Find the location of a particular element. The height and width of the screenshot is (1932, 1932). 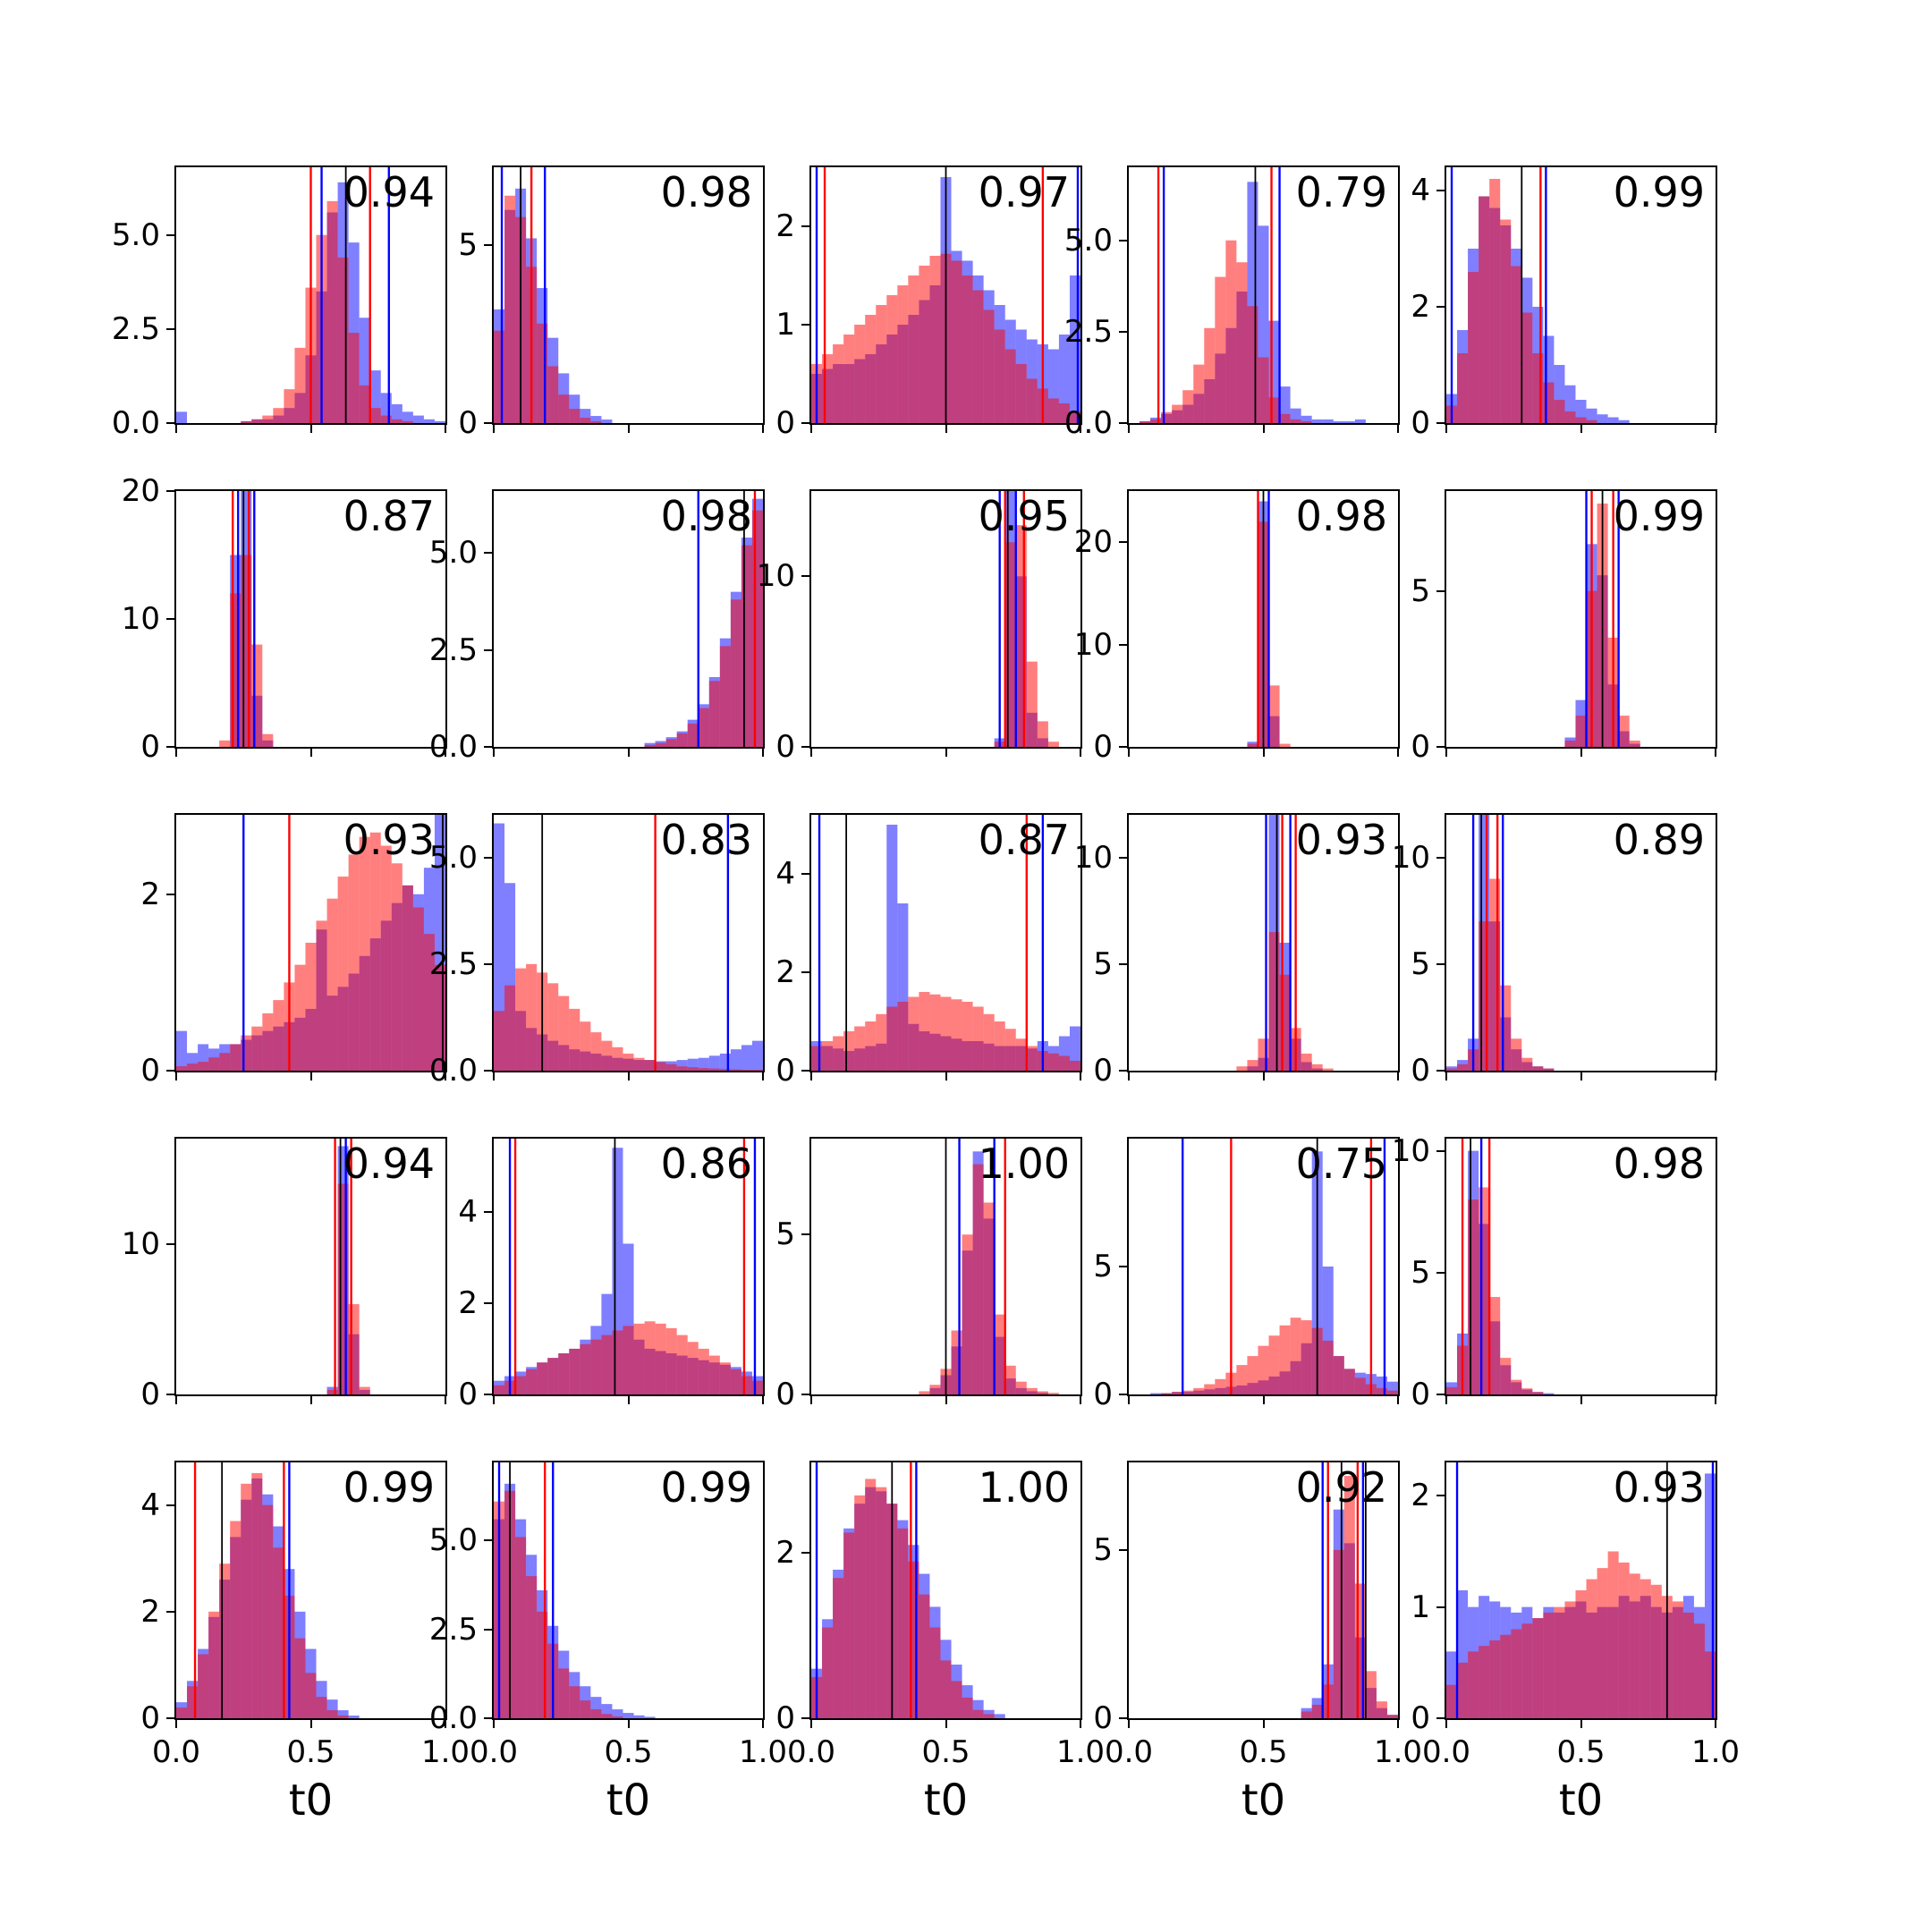

y-tick-label: 0.0 is located at coordinates (453, 1718).